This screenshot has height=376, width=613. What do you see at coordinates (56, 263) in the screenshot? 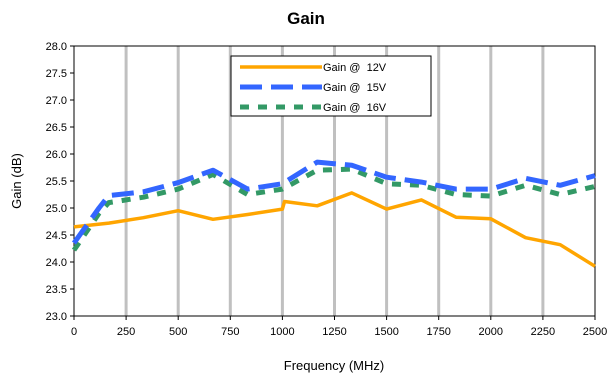
I see `y-tick-label: 24.0` at bounding box center [56, 263].